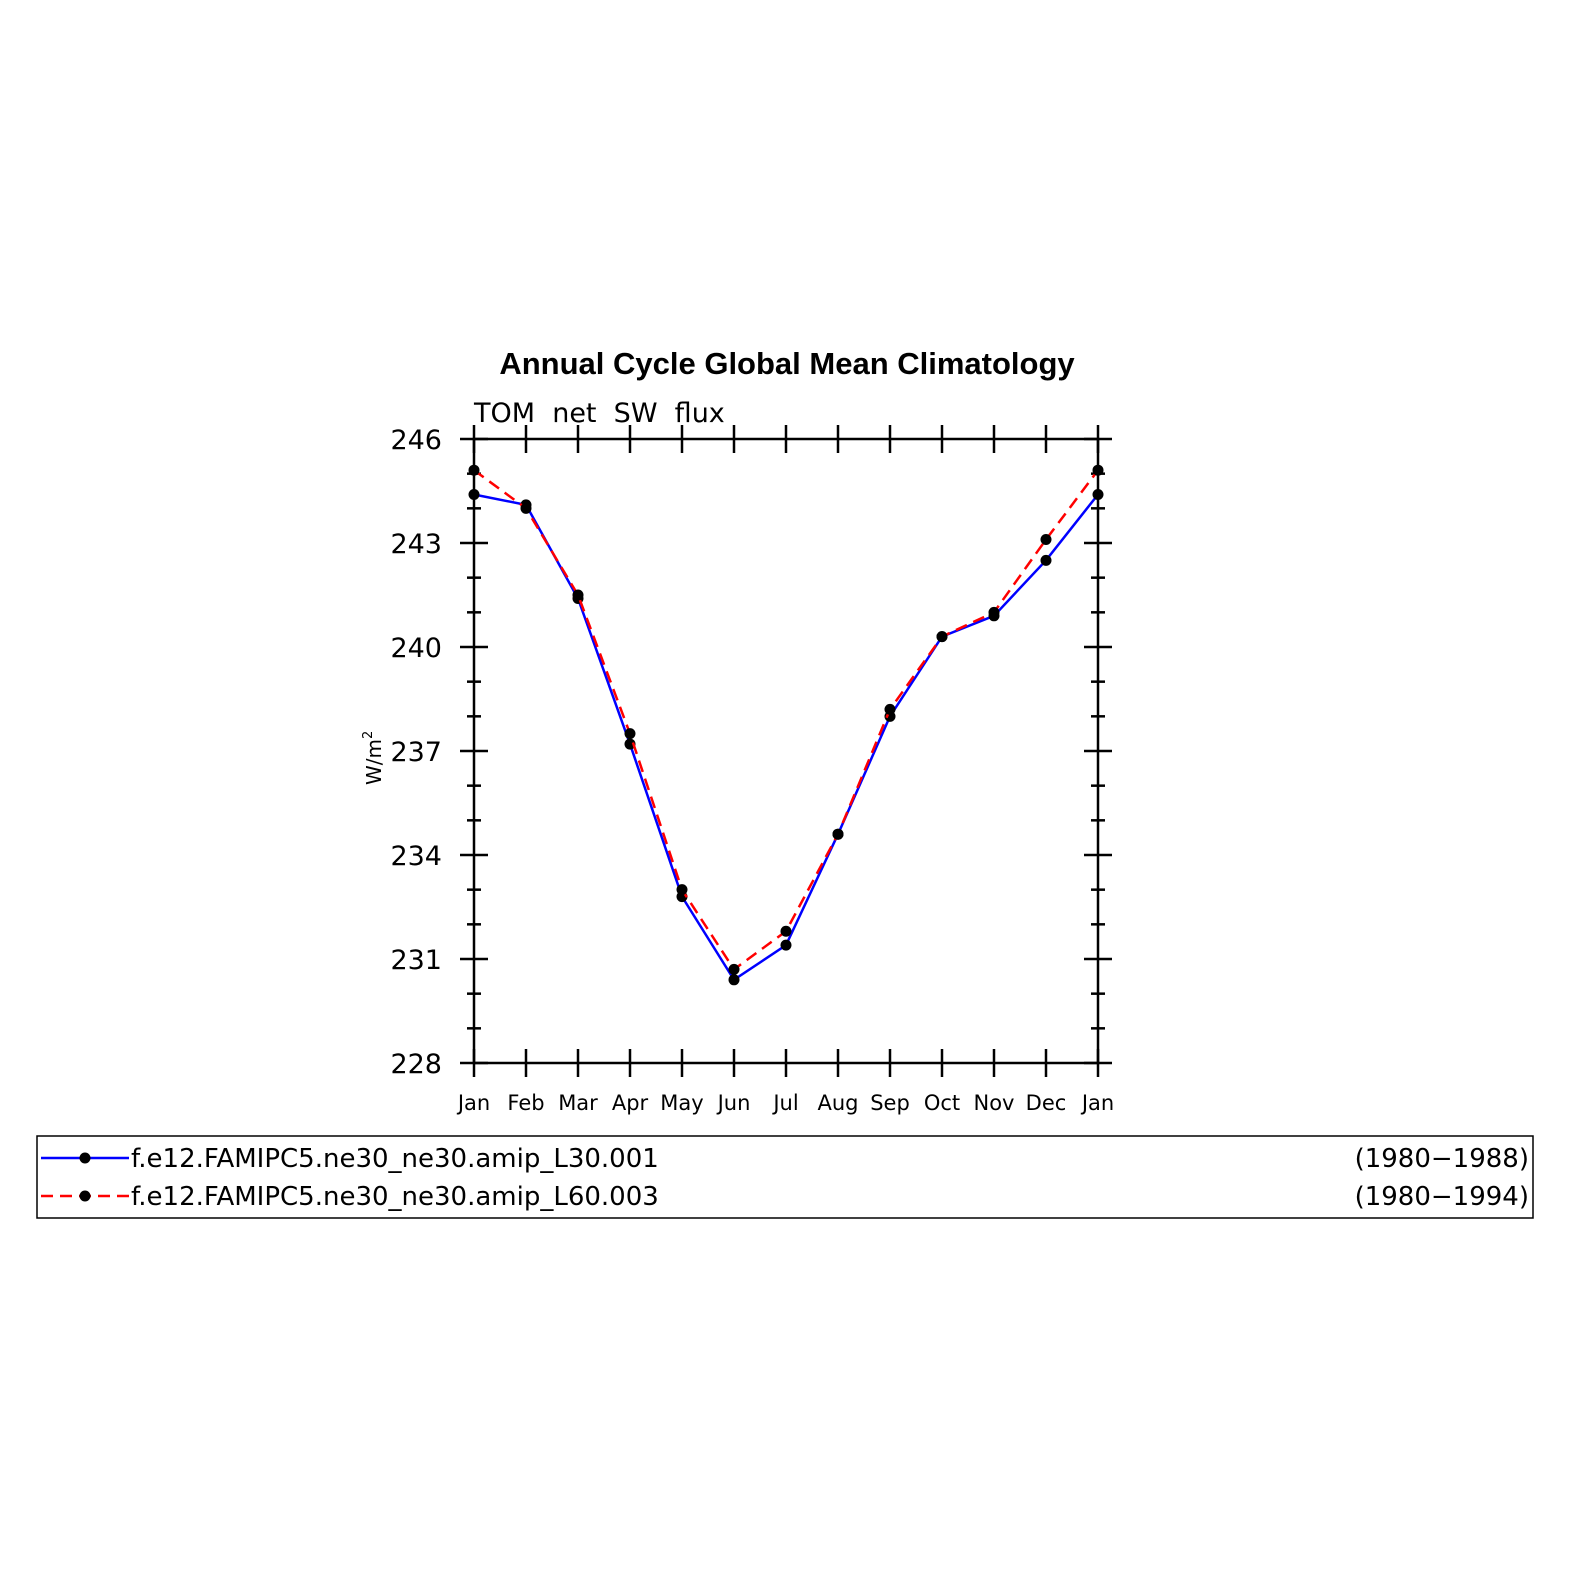 This screenshot has width=1575, height=1575. I want to click on legend-series-period: (1980−1988), so click(1442, 1159).